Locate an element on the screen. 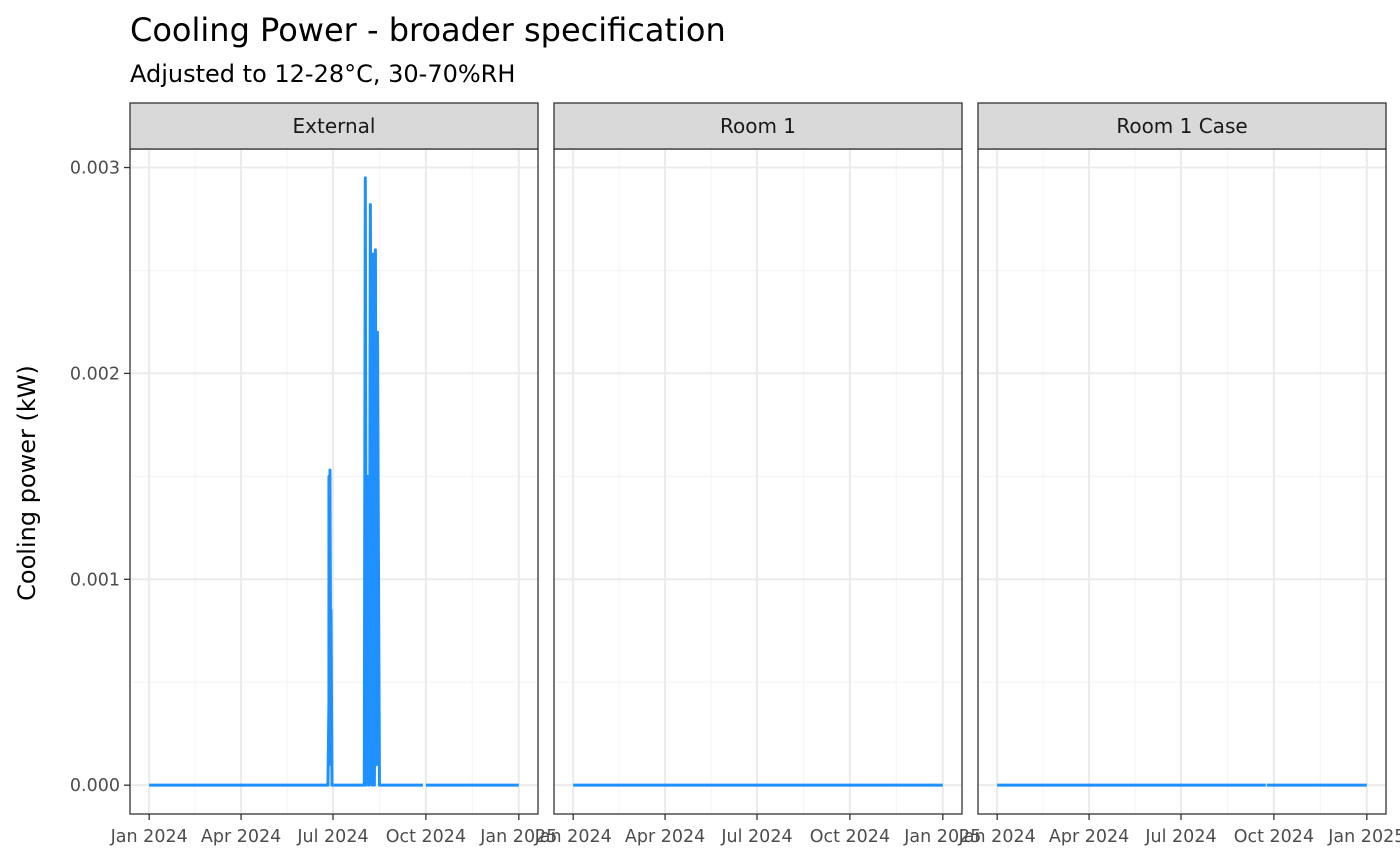 The width and height of the screenshot is (1400, 865). series-line is located at coordinates (286, 481).